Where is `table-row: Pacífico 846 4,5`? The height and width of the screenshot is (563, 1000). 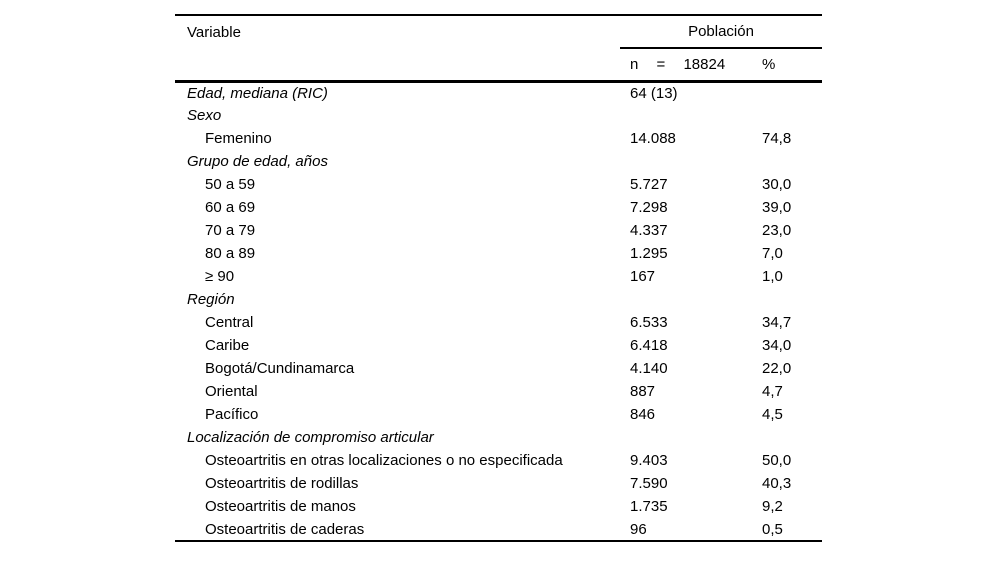 table-row: Pacífico 846 4,5 is located at coordinates (498, 414).